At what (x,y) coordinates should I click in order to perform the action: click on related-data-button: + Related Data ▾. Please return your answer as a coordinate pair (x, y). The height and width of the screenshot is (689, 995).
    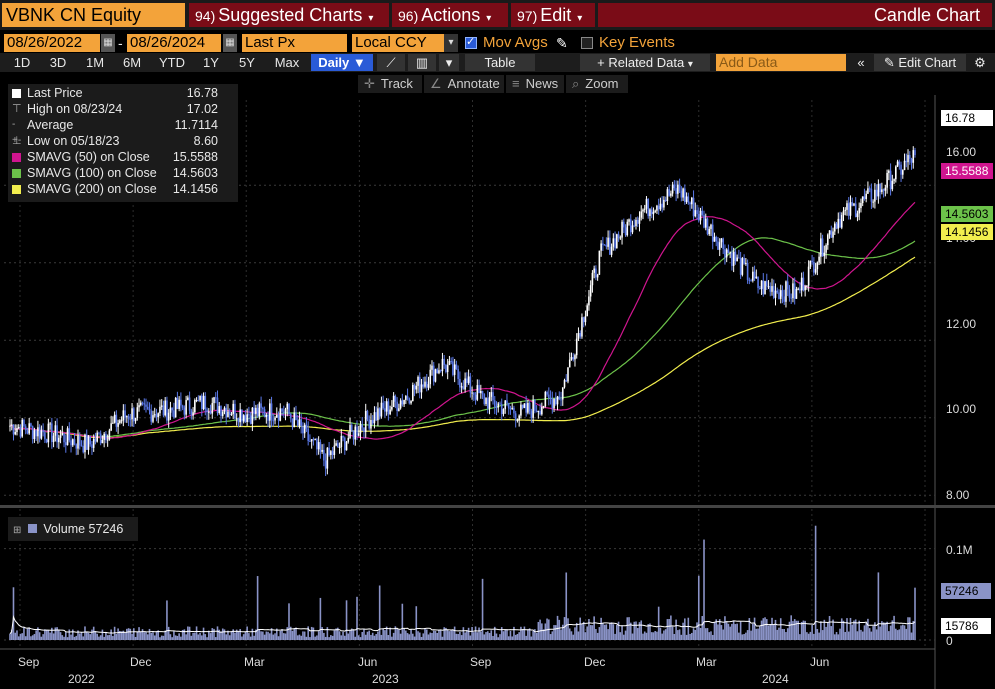
    Looking at the image, I should click on (645, 62).